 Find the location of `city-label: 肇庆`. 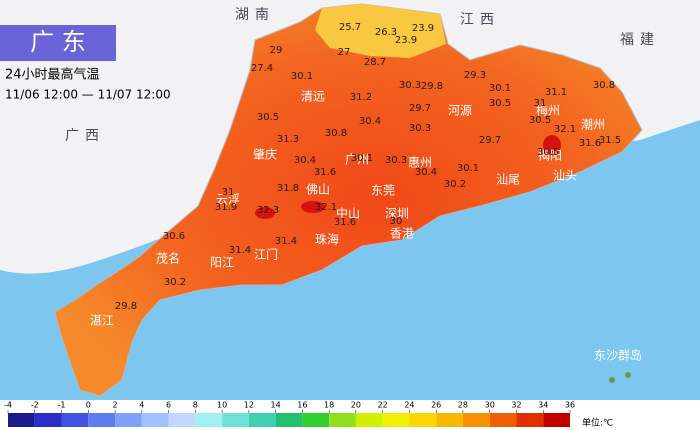

city-label: 肇庆 is located at coordinates (265, 154).